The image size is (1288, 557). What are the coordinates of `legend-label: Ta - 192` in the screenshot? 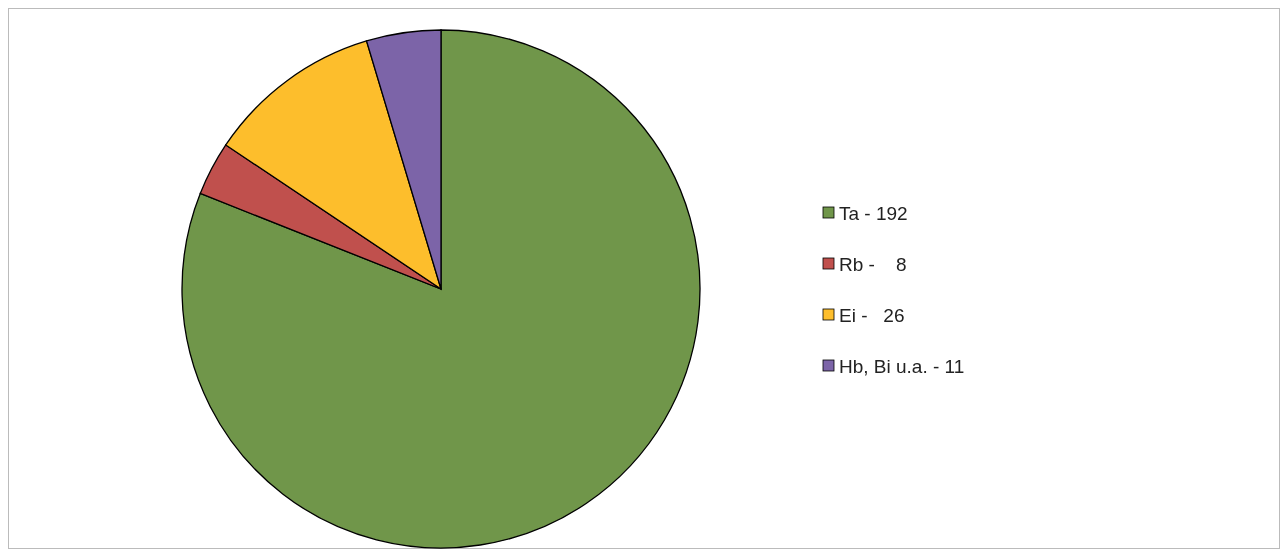 It's located at (873, 213).